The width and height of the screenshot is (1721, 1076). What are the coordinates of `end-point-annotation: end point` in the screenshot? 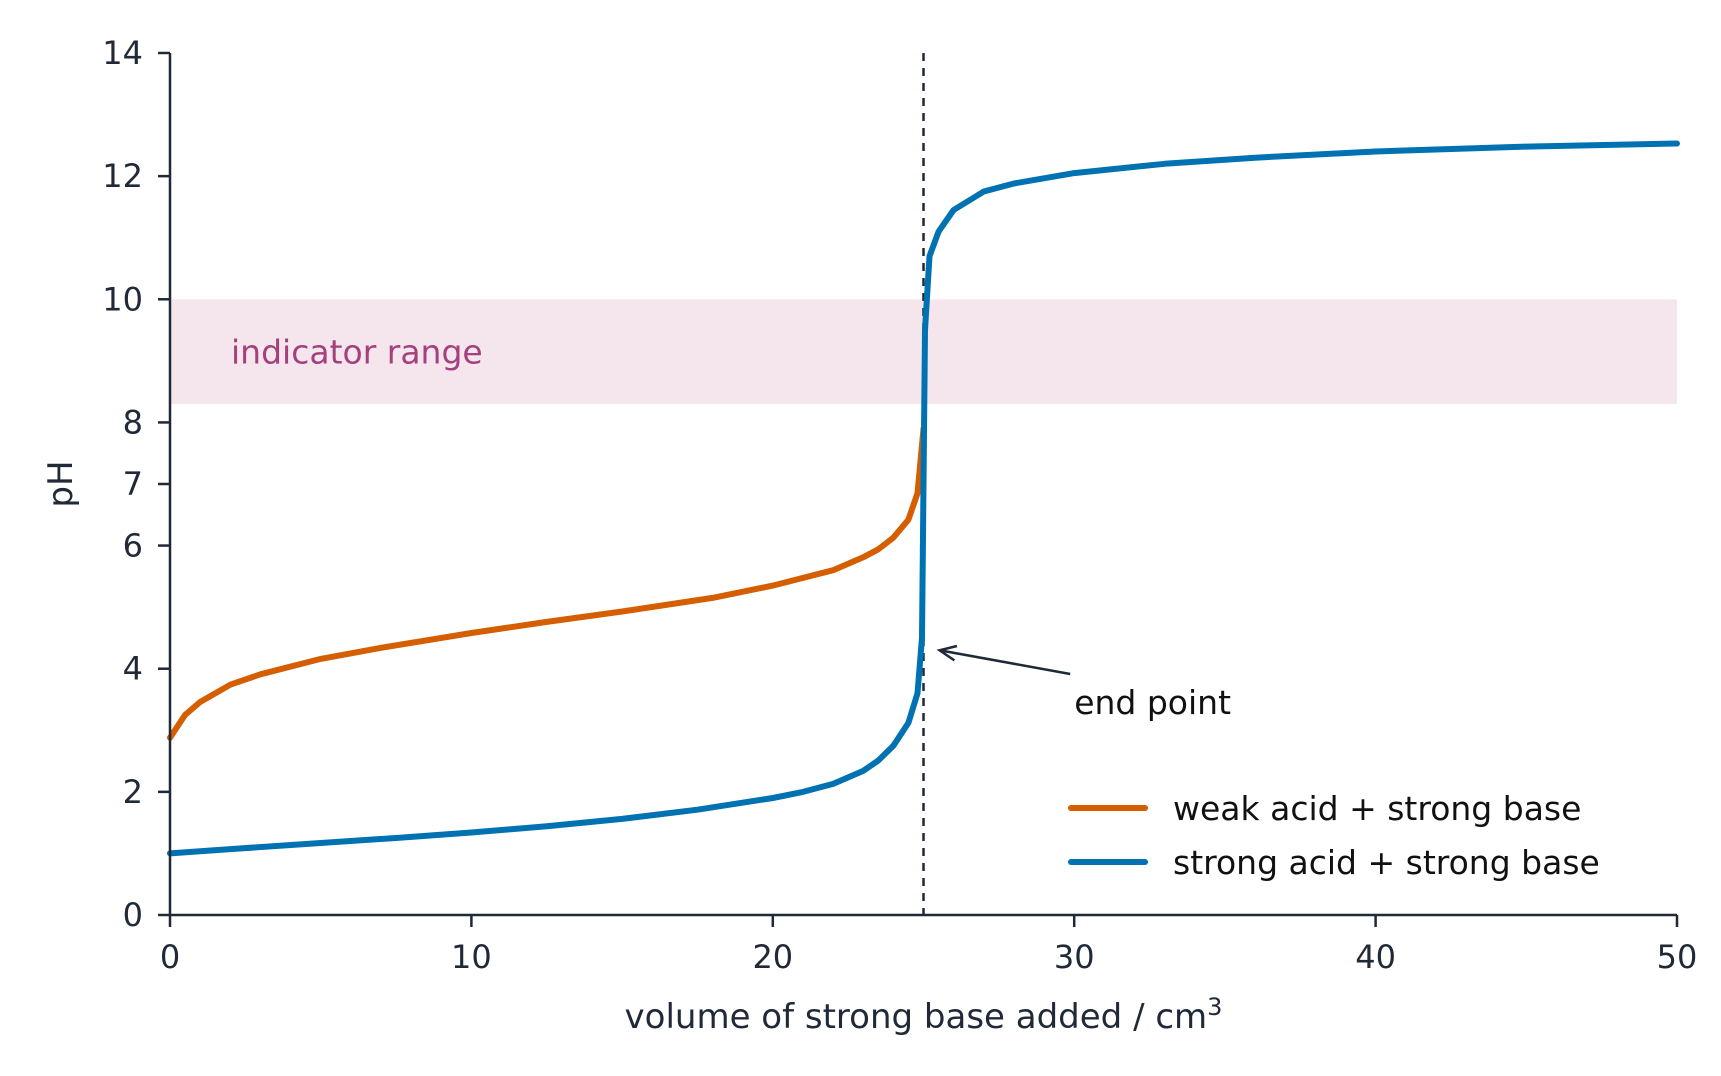 It's located at (1083, 683).